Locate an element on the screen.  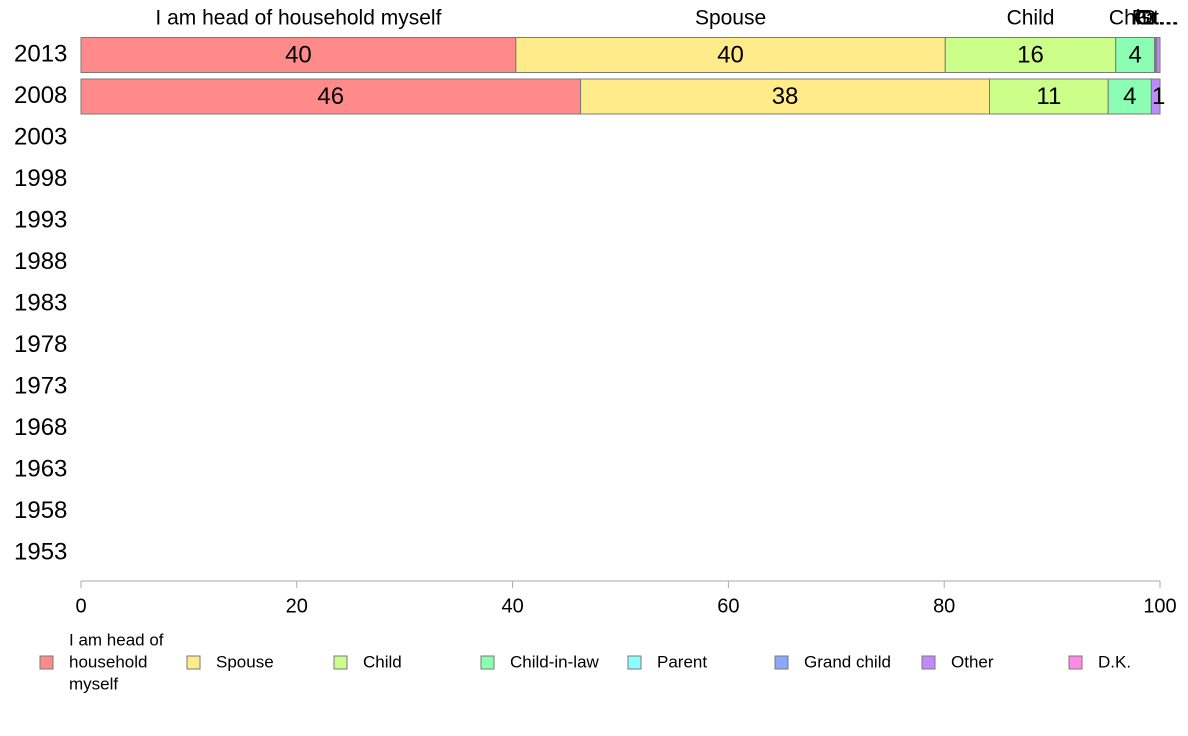
legend-label: Grand child is located at coordinates (847, 661).